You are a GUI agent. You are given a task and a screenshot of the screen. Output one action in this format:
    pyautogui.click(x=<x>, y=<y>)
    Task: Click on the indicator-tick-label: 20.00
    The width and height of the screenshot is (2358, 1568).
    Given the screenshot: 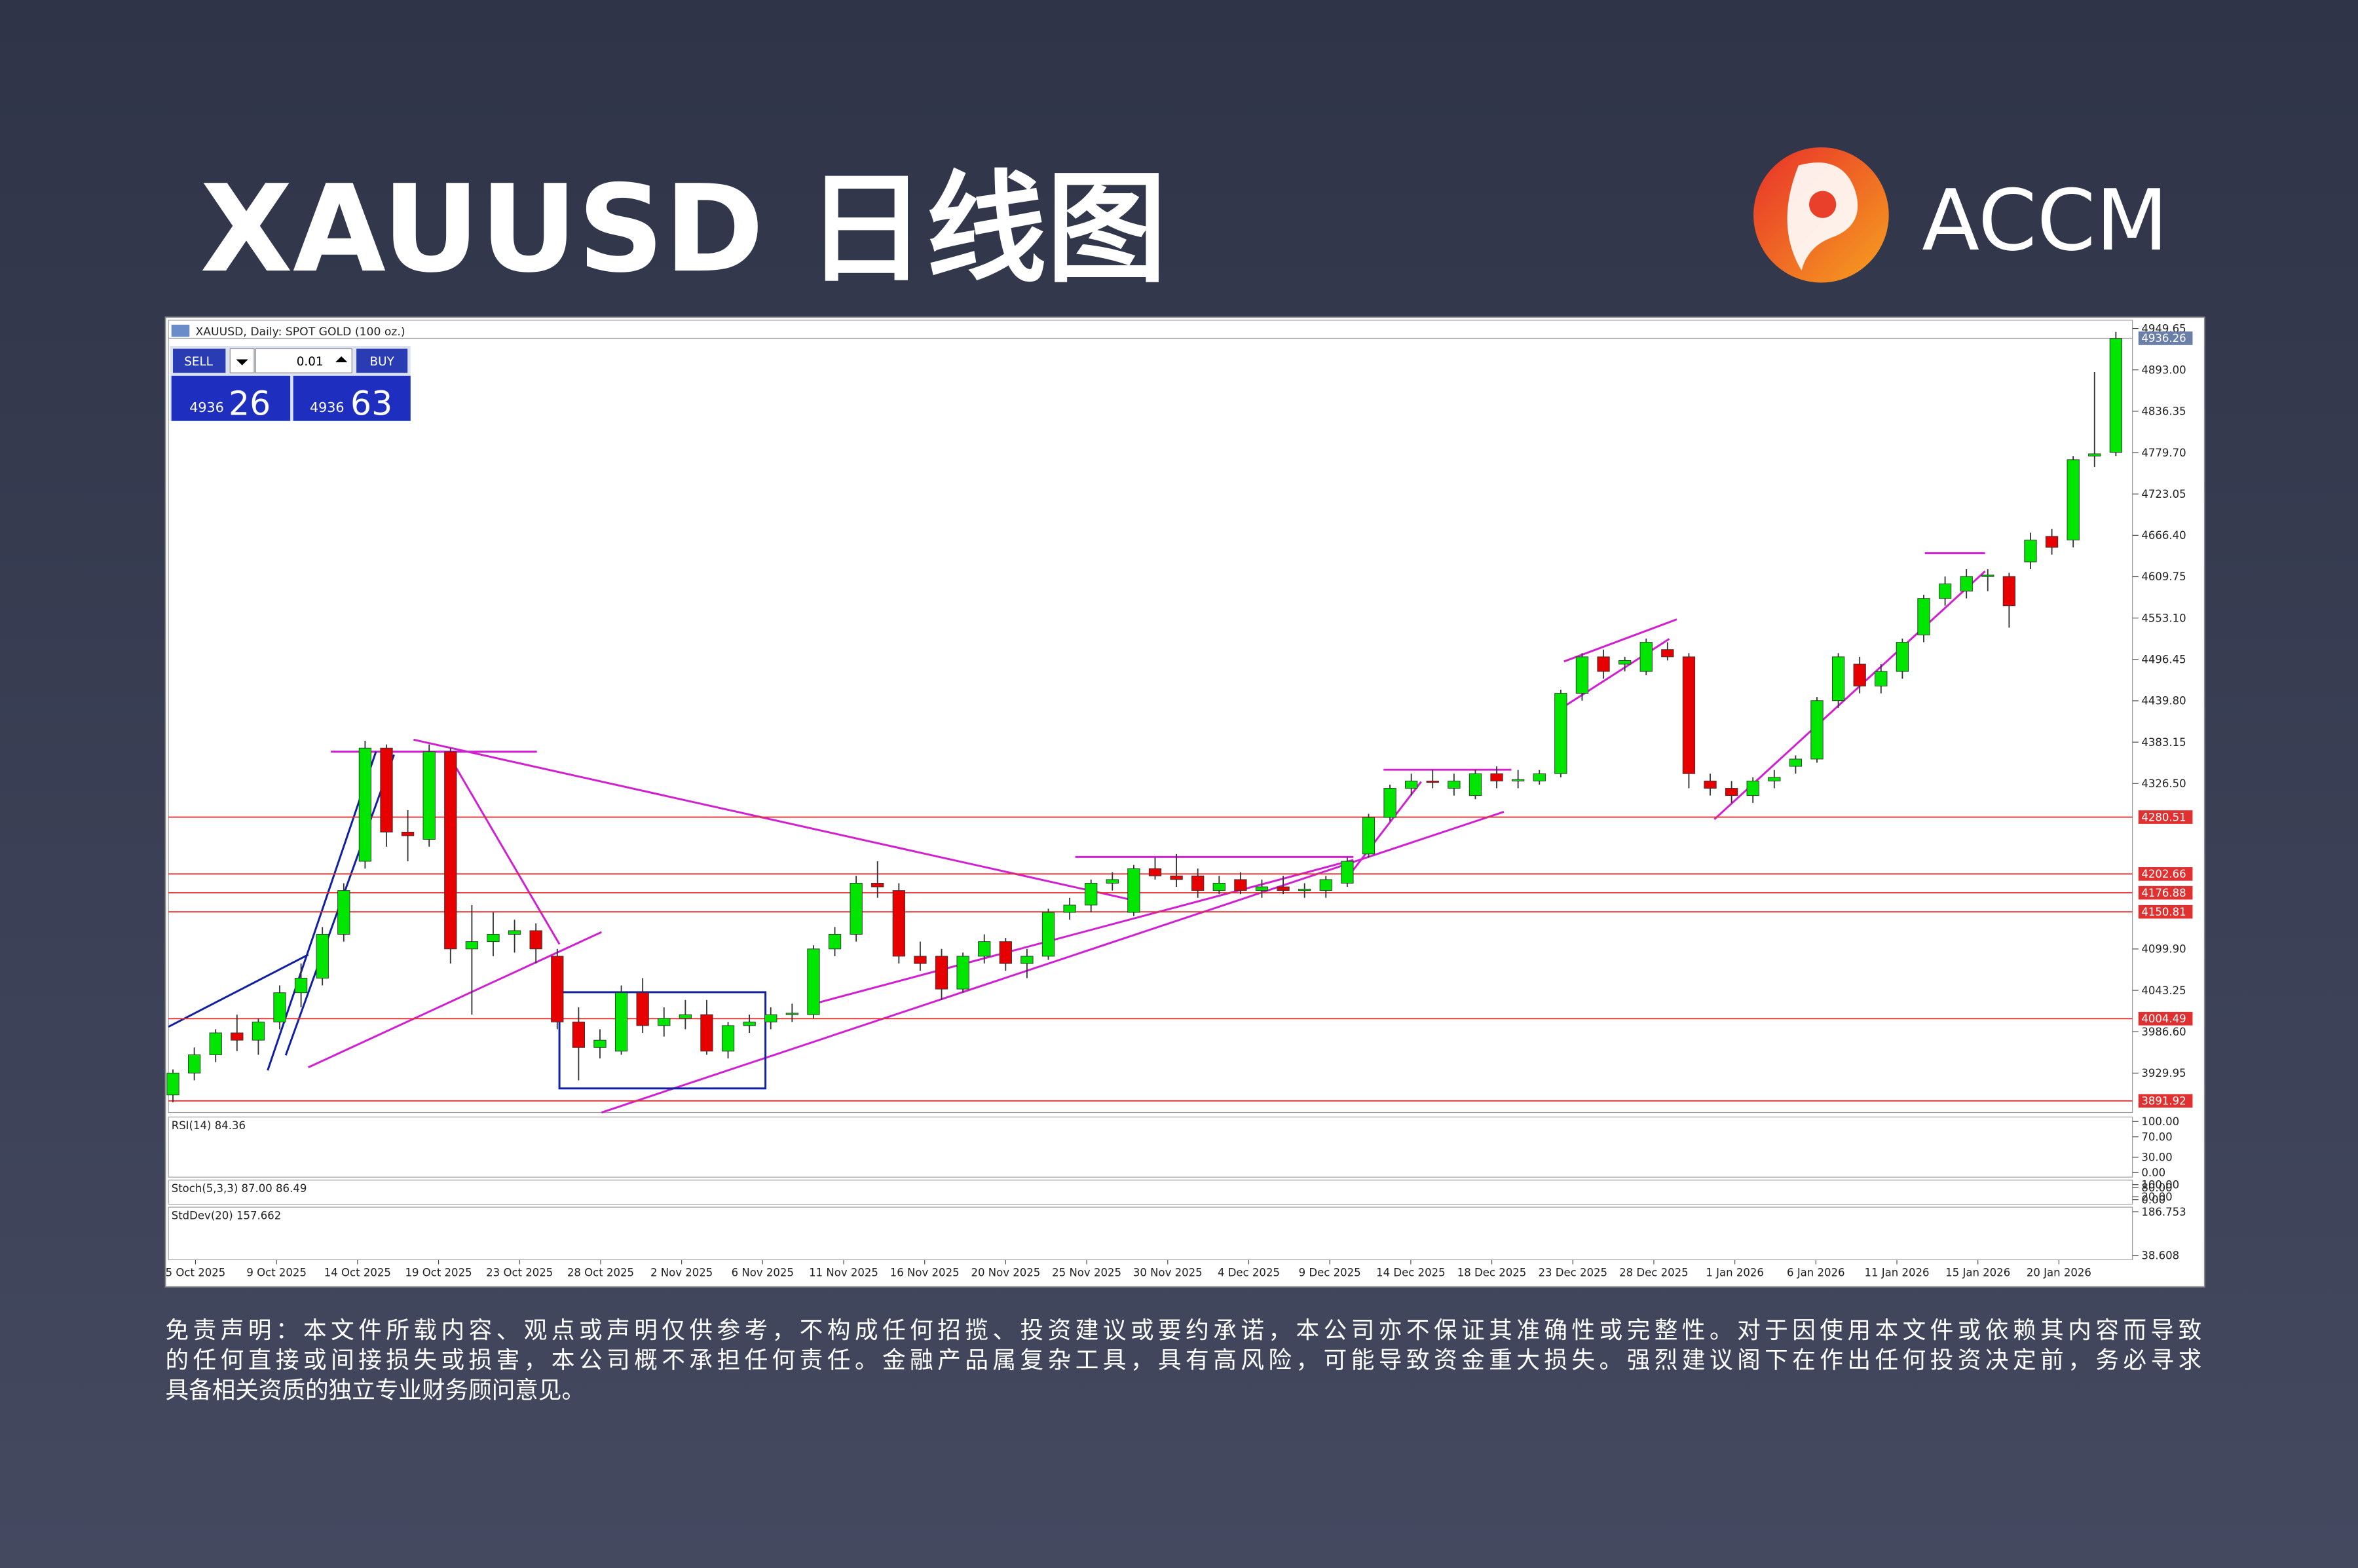 What is the action you would take?
    pyautogui.click(x=2156, y=1197)
    